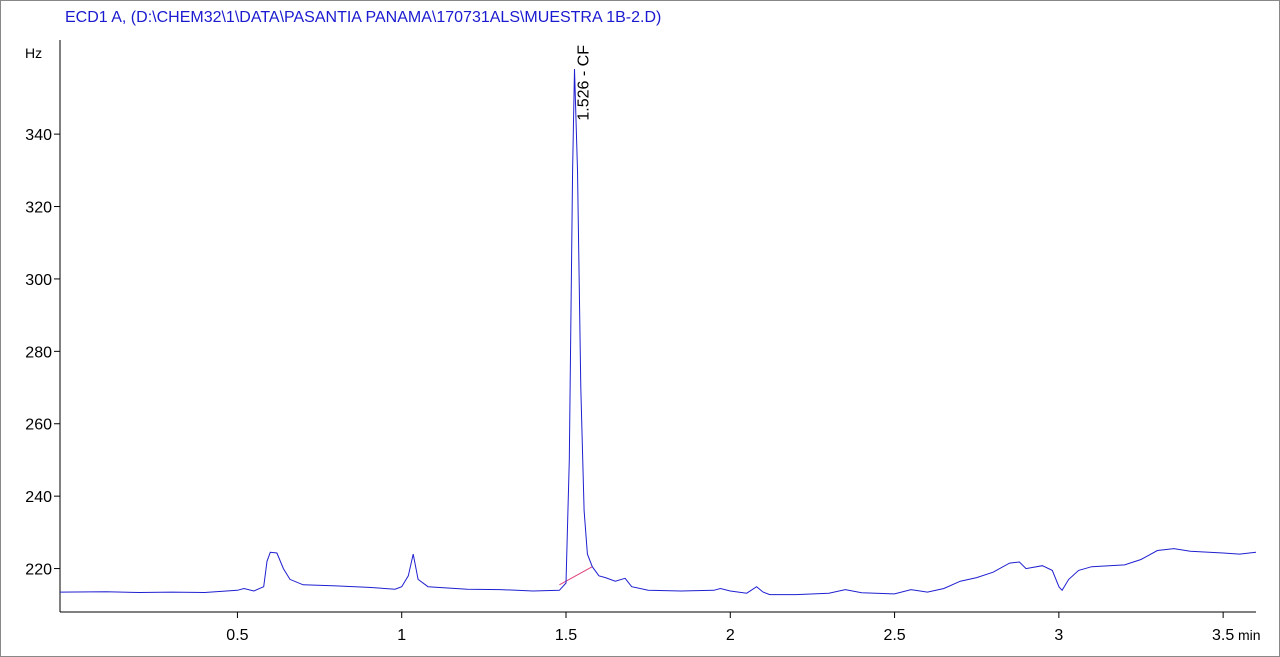 The image size is (1280, 657). What do you see at coordinates (38, 497) in the screenshot?
I see `y-tick-label: 240` at bounding box center [38, 497].